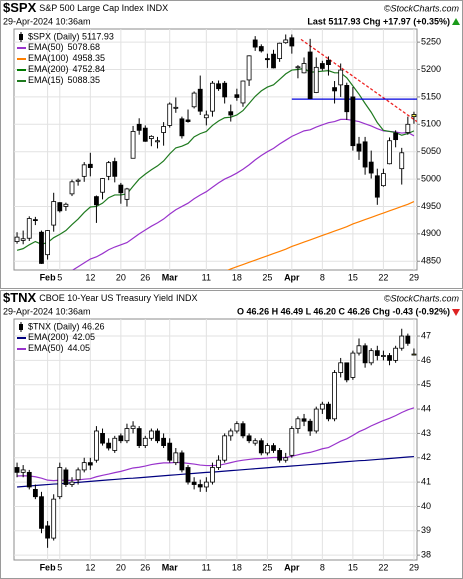 The height and width of the screenshot is (579, 463). Describe the element at coordinates (84, 47) in the screenshot. I see `legend-value: 5078.68` at that location.